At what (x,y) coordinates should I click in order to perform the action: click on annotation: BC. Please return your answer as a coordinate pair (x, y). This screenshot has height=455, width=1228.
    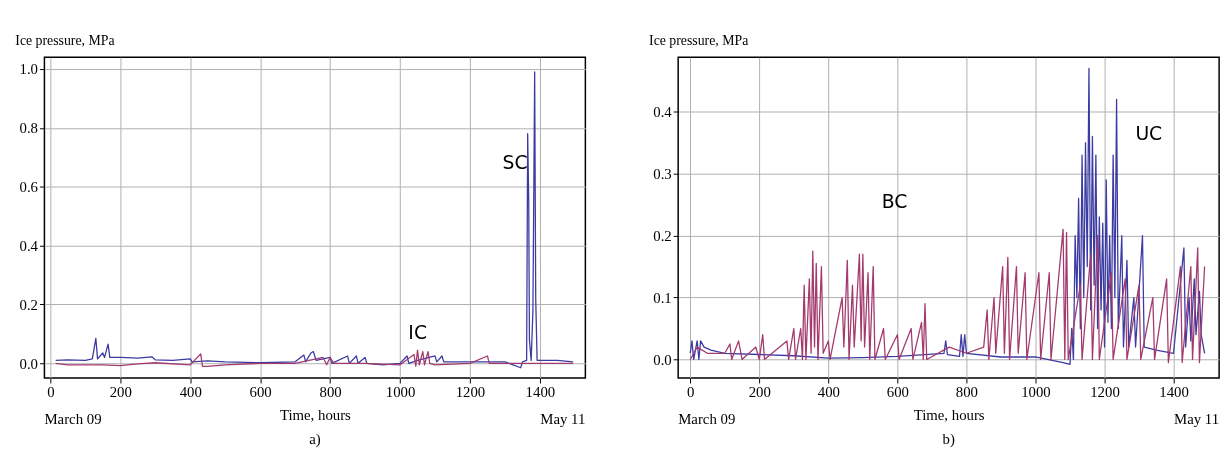
    Looking at the image, I should click on (894, 201).